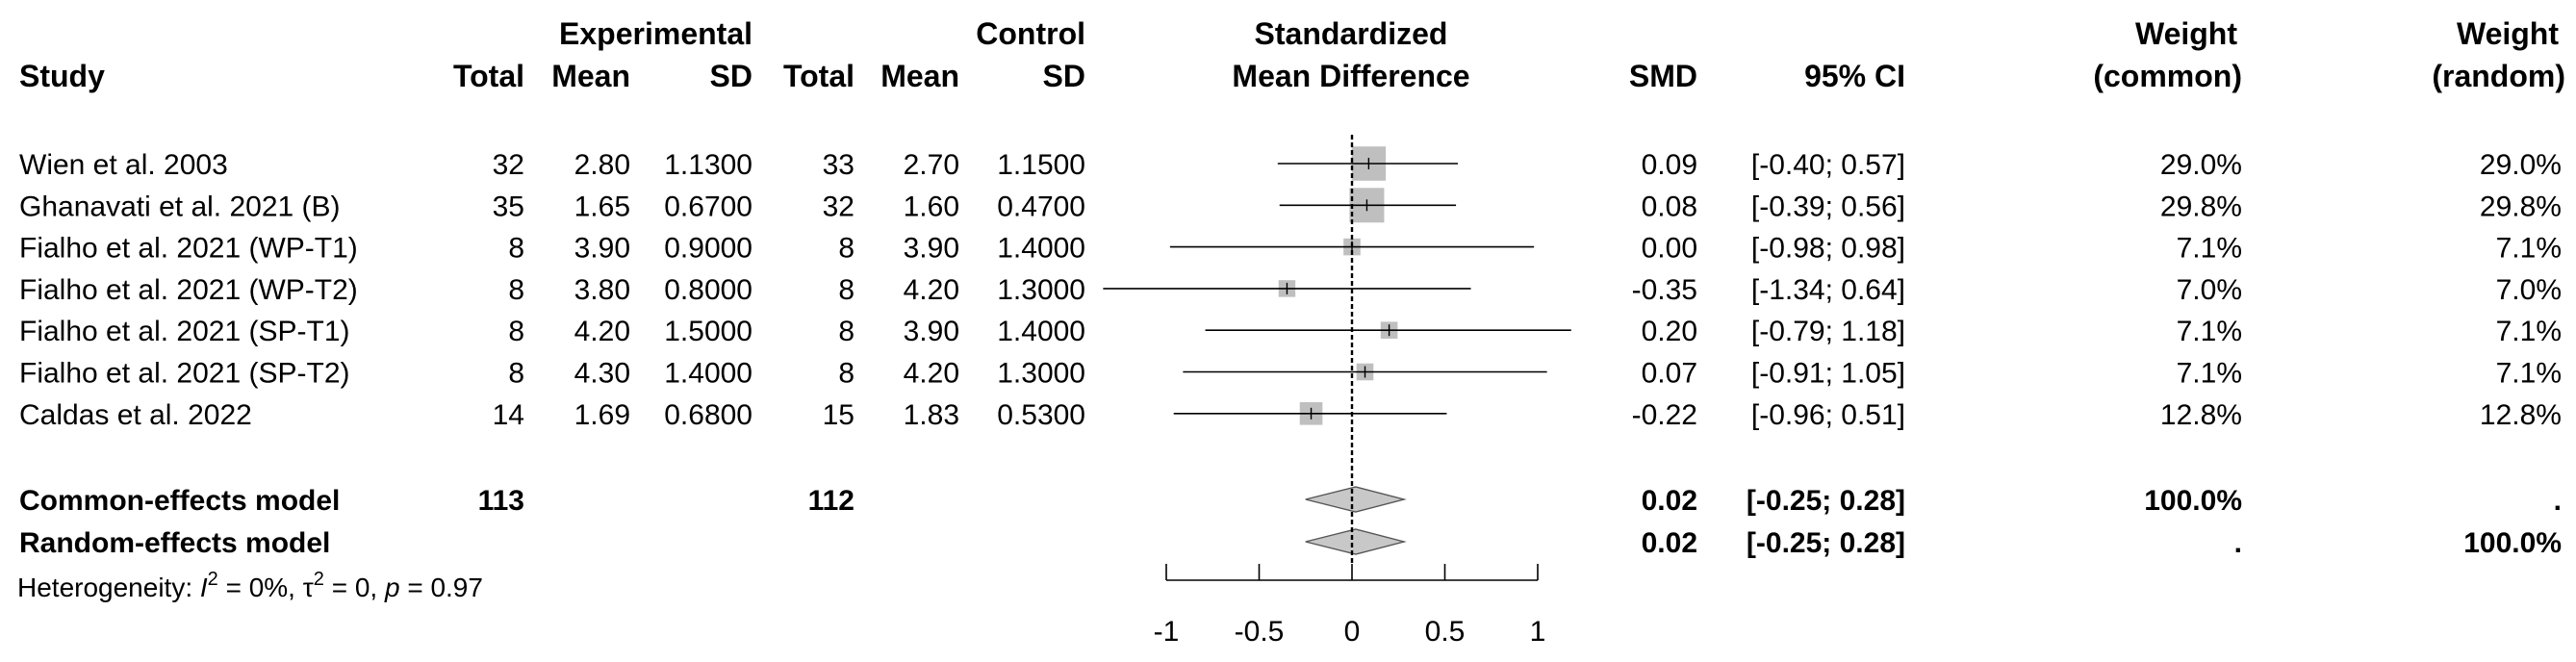 Image resolution: width=2576 pixels, height=662 pixels. What do you see at coordinates (2529, 290) in the screenshot?
I see `weight-random: 7.0%` at bounding box center [2529, 290].